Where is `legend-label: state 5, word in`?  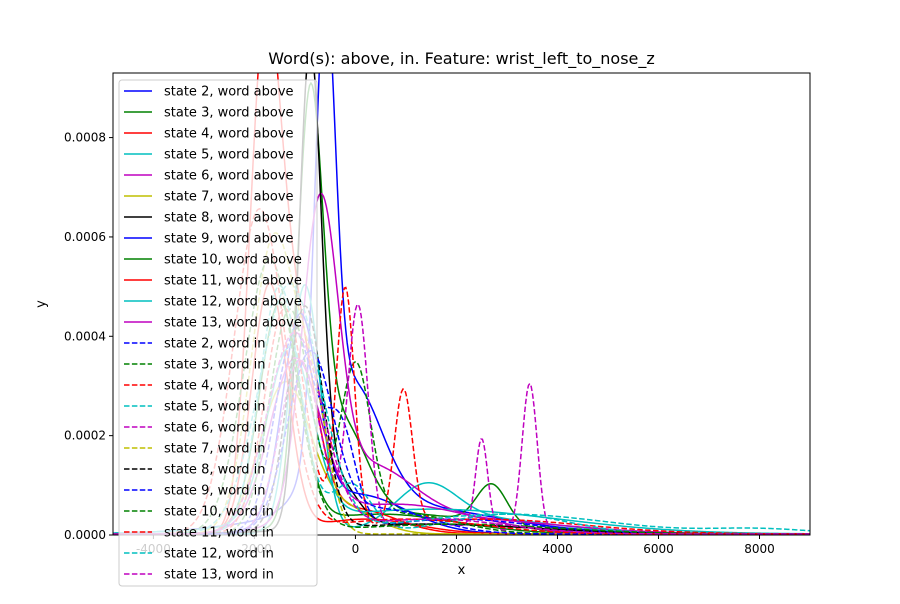 legend-label: state 5, word in is located at coordinates (215, 407).